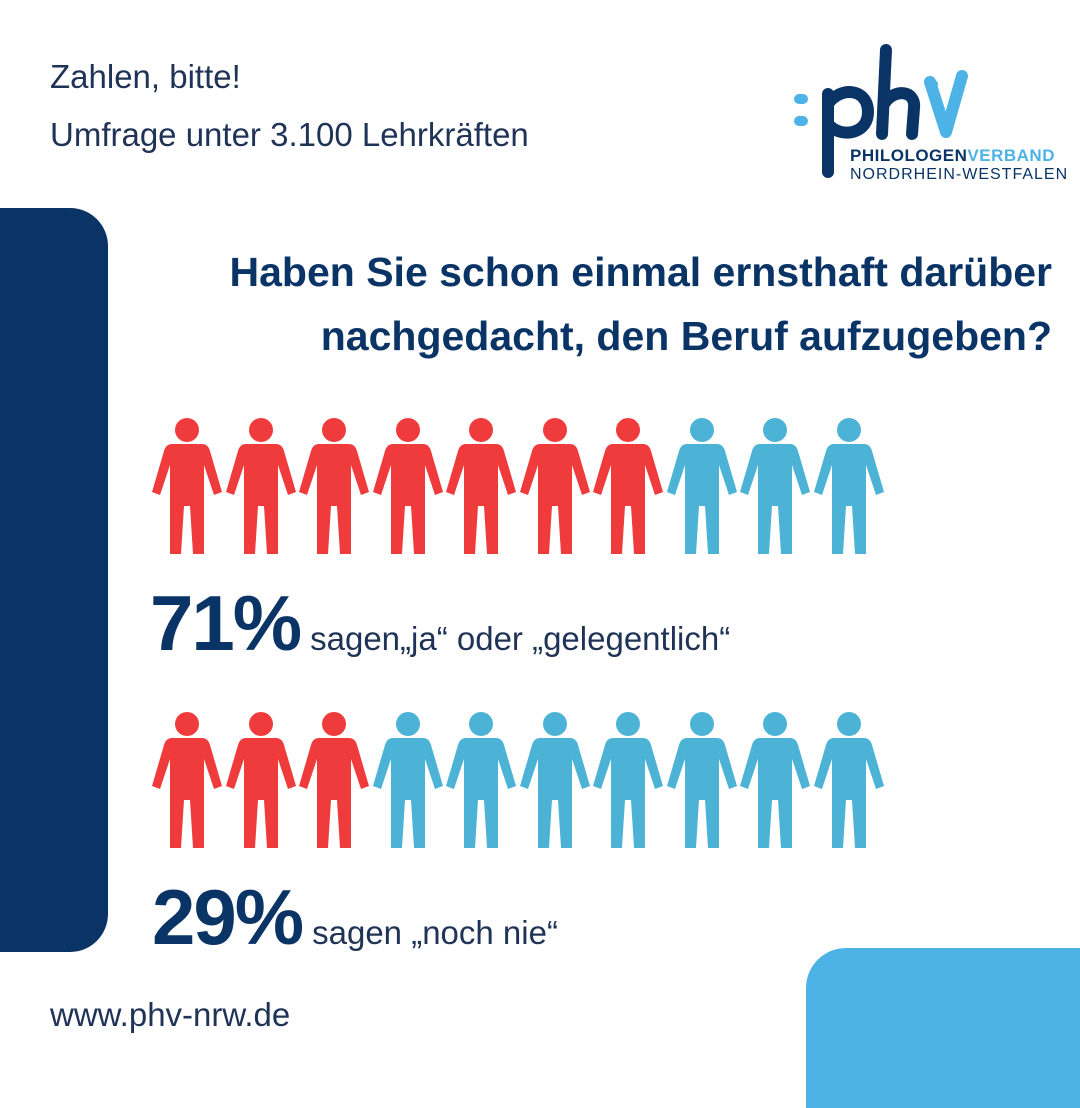 The height and width of the screenshot is (1108, 1080). I want to click on stat-2-percent: 29%, so click(228, 917).